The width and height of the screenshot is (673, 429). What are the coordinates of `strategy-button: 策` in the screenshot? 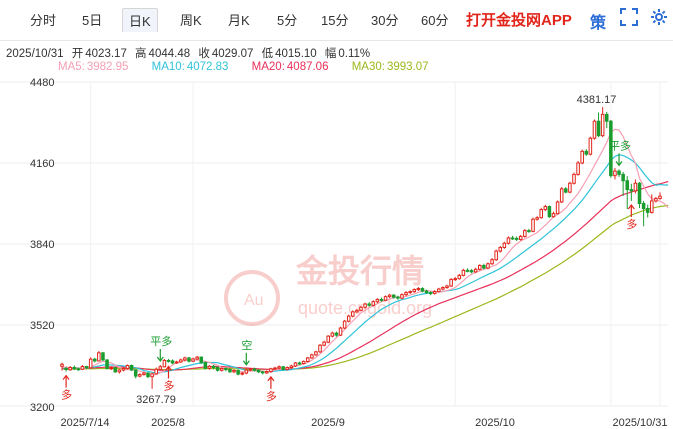 It's located at (598, 23).